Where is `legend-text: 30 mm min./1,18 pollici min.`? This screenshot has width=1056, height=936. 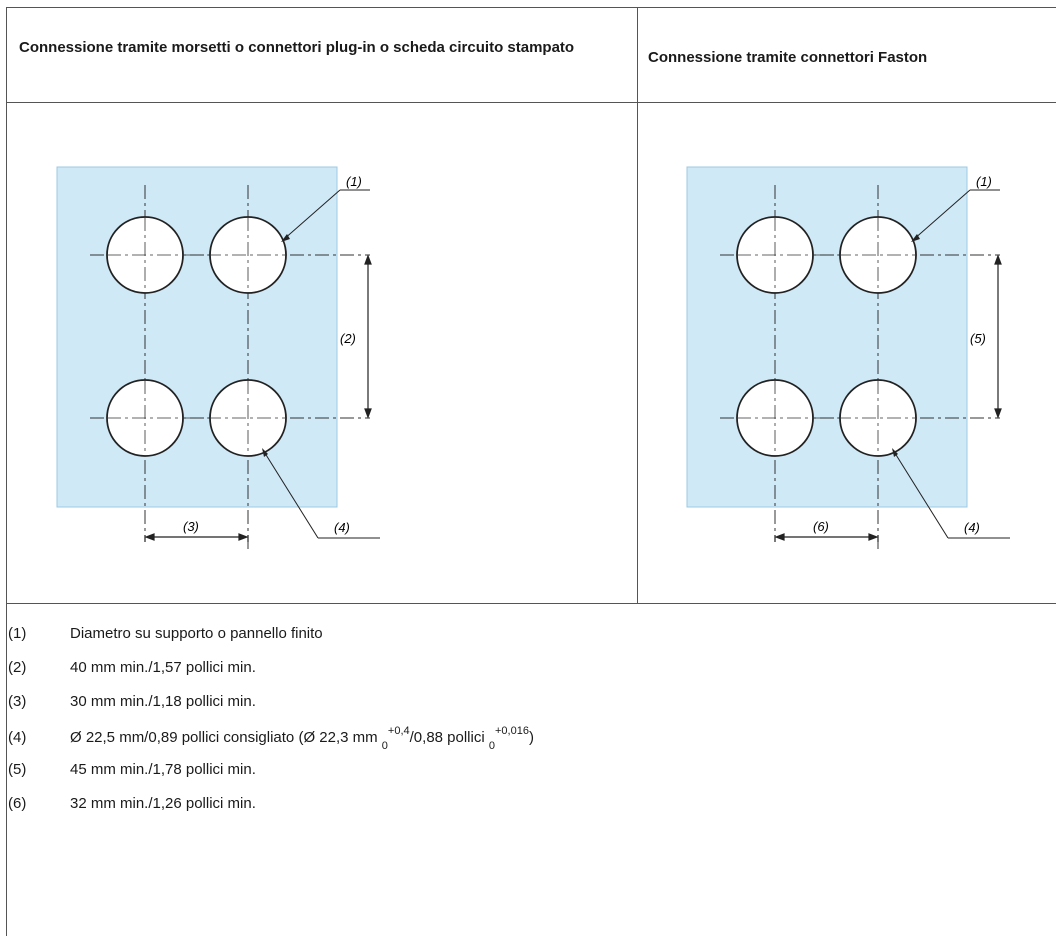 legend-text: 30 mm min./1,18 pollici min. is located at coordinates (163, 701).